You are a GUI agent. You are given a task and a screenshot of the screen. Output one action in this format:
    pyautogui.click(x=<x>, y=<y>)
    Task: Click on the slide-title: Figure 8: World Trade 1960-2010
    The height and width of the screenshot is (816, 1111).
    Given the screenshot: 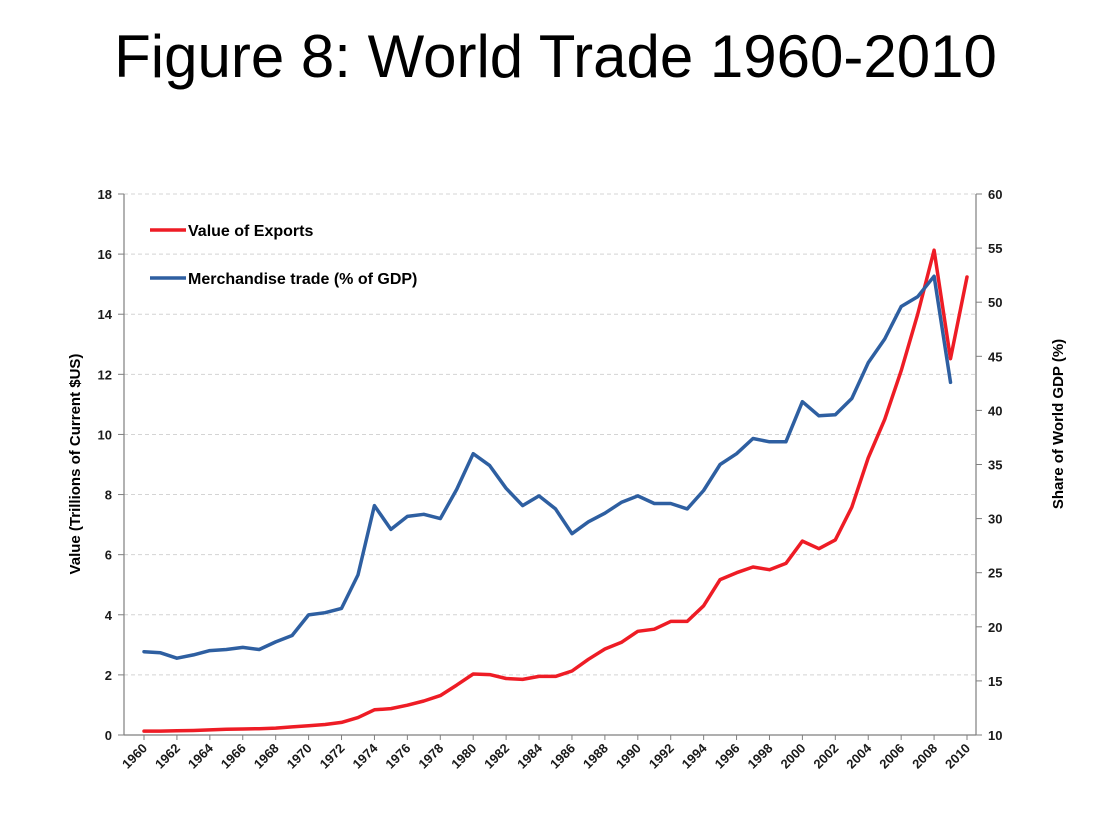 What is the action you would take?
    pyautogui.click(x=555, y=56)
    